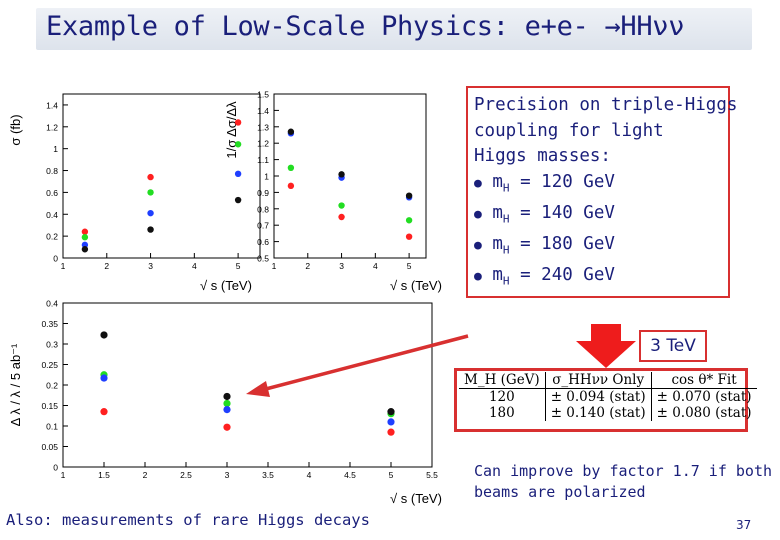  I want to click on chart-1: 0 0.2 0.4 0.6 0.8 1 1.2 1.4 1 2 3 4 5 √ s (TeV) σ (fb), so click(134, 193).